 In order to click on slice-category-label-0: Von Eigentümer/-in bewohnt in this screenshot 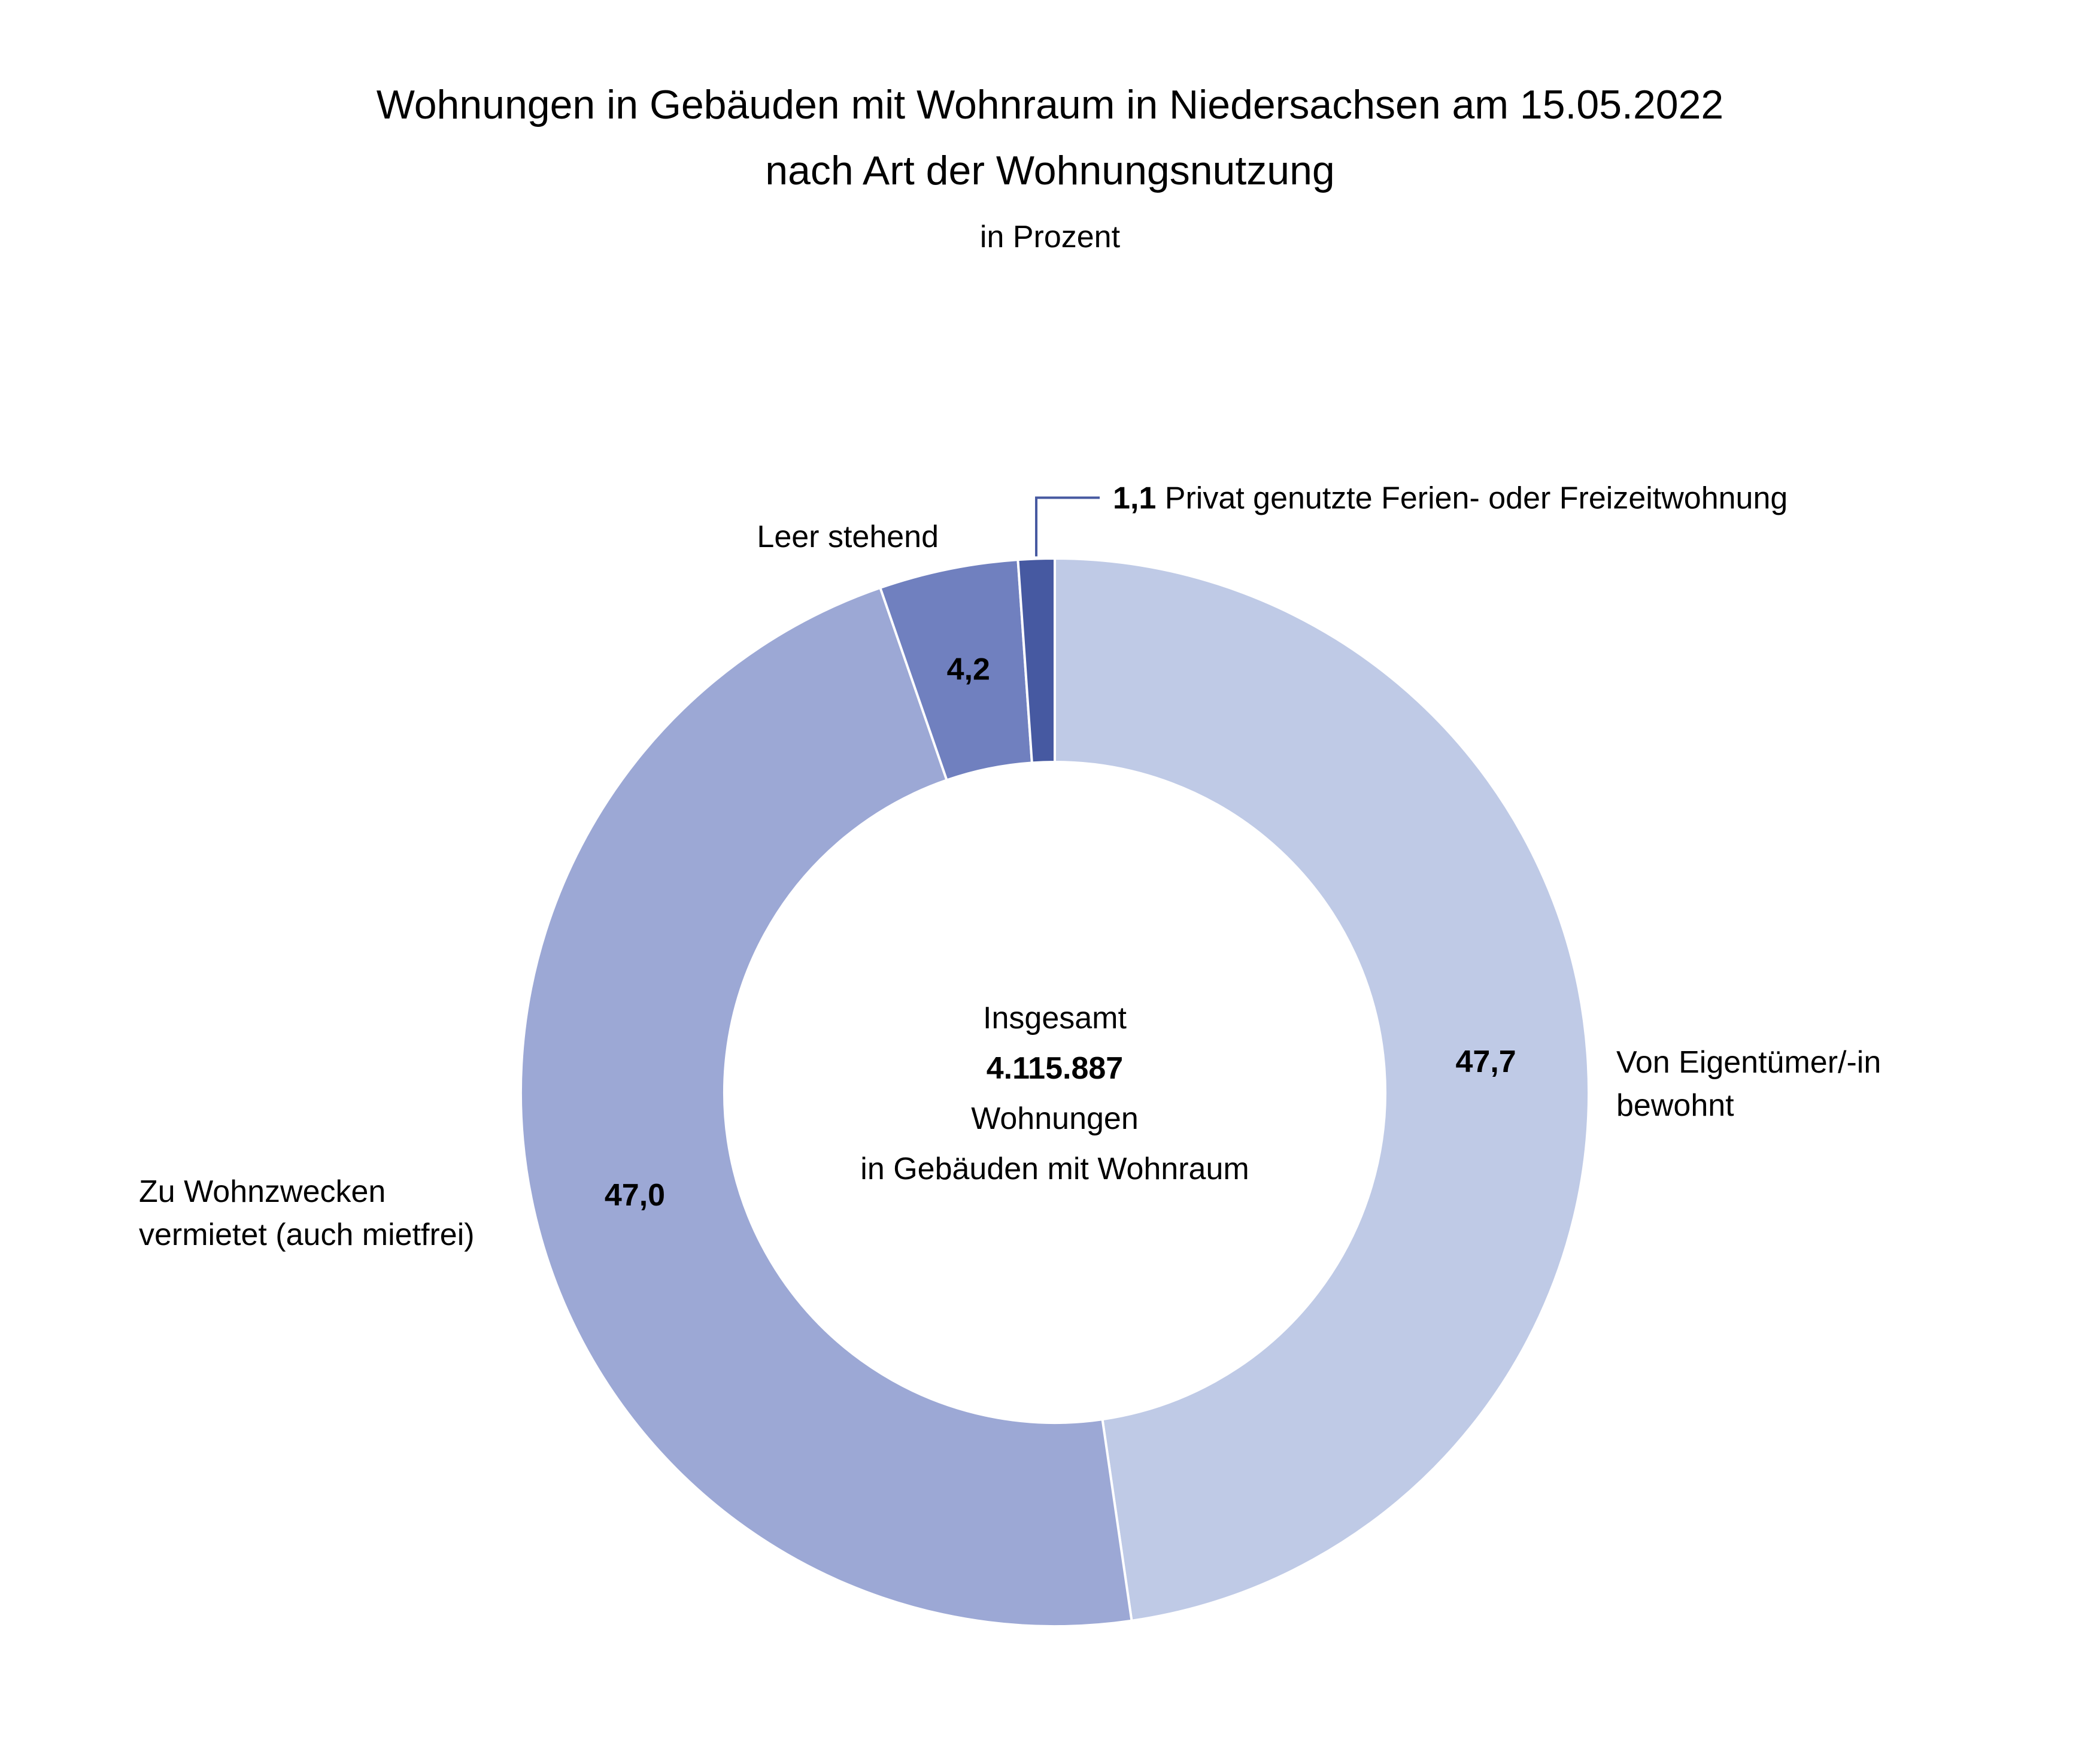, I will do `click(1748, 1084)`.